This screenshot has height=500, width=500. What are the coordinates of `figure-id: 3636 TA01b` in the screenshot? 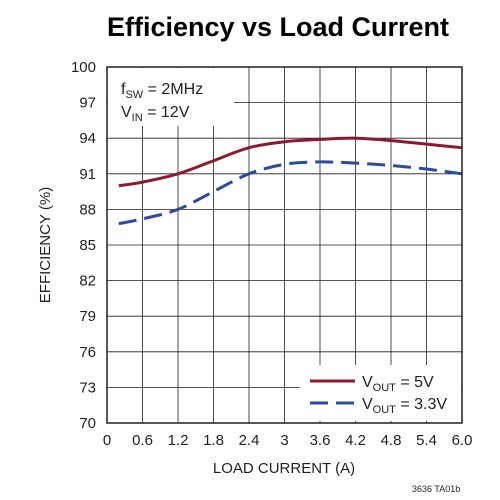 It's located at (436, 489).